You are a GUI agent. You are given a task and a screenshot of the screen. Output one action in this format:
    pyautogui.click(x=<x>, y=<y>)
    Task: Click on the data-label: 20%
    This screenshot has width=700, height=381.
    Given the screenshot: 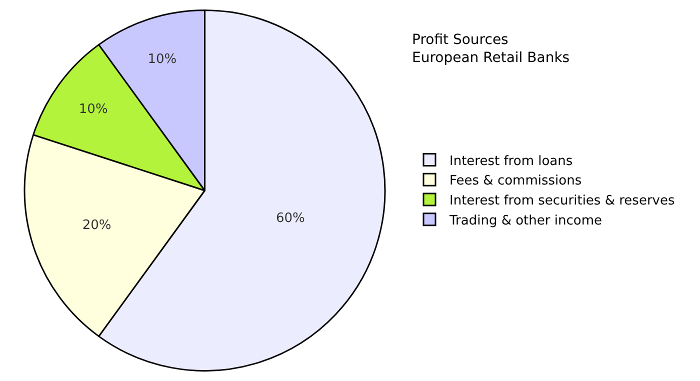 What is the action you would take?
    pyautogui.click(x=97, y=226)
    